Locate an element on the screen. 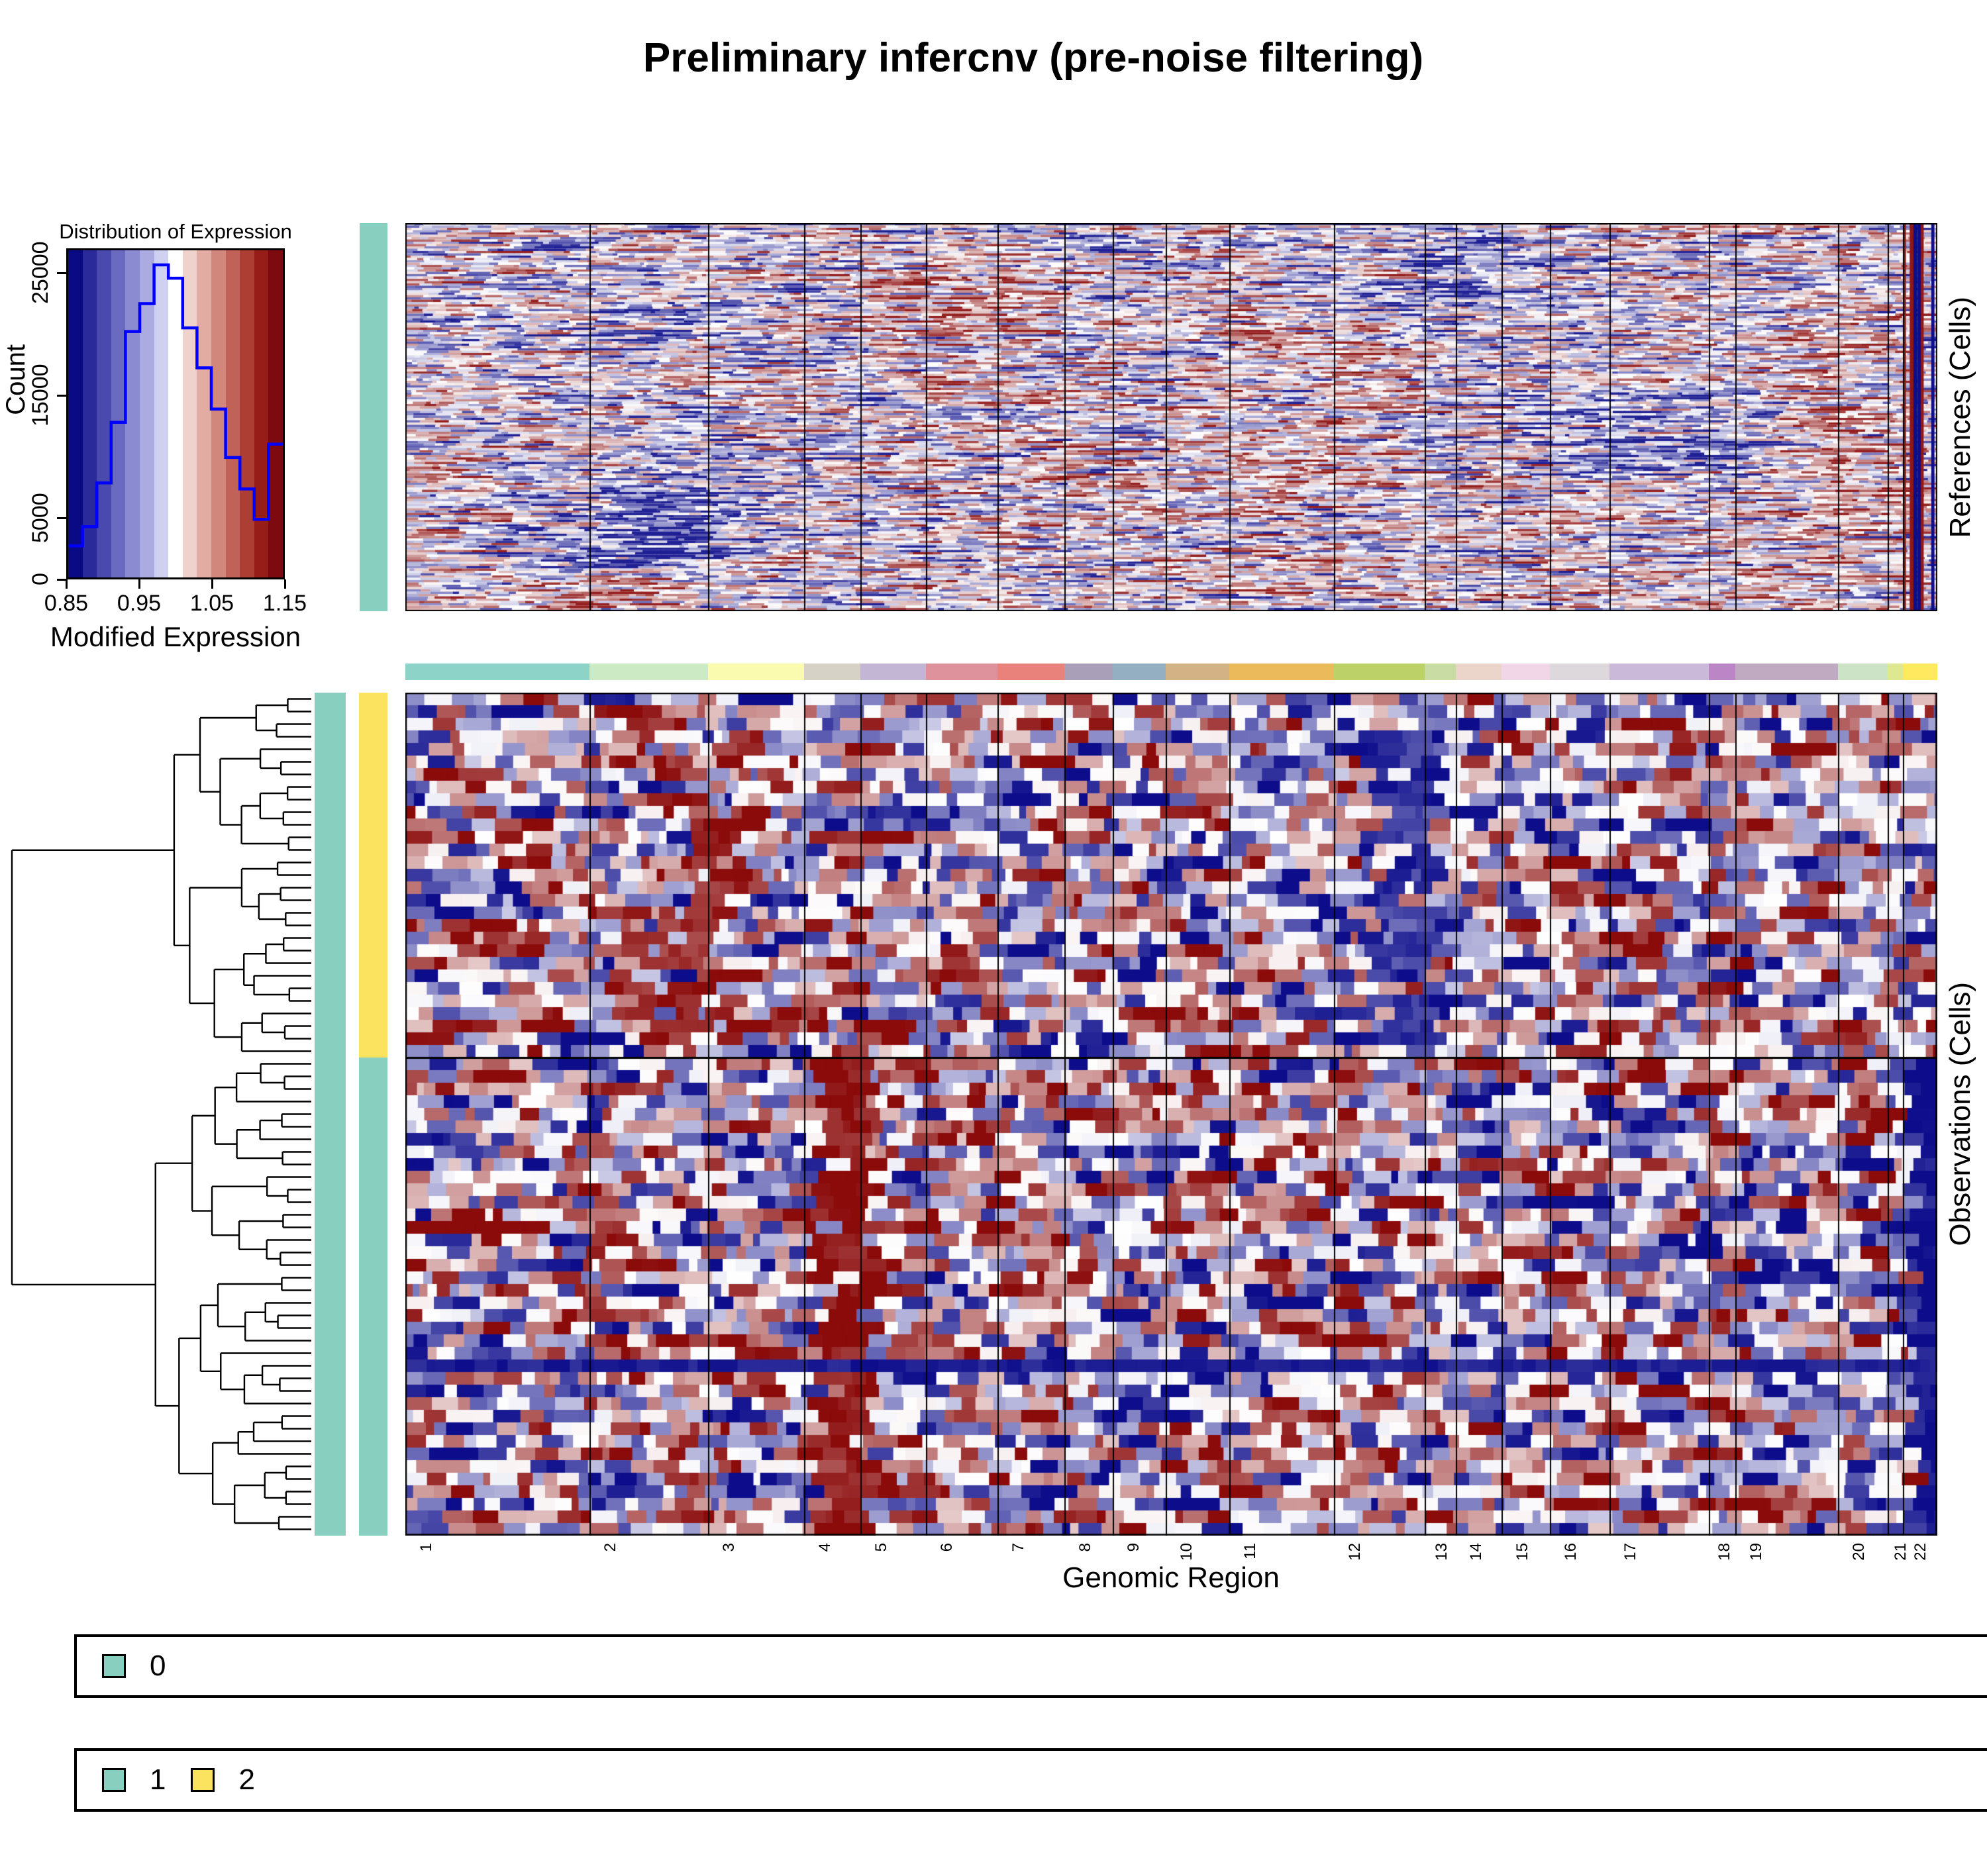 This screenshot has height=1876, width=1987. modified-expression-axis-label: Modified Expression is located at coordinates (175, 636).